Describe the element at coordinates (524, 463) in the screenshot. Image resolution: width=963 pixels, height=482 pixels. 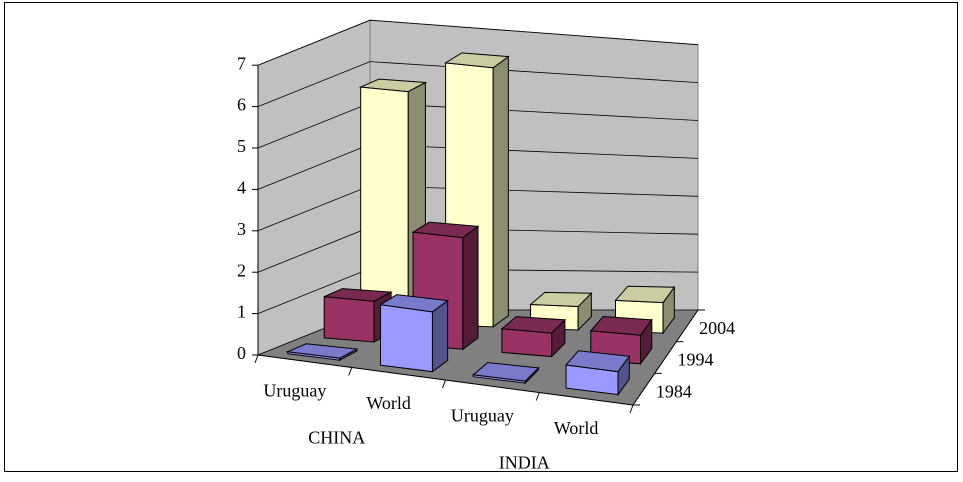
I see `group-label: INDIA` at that location.